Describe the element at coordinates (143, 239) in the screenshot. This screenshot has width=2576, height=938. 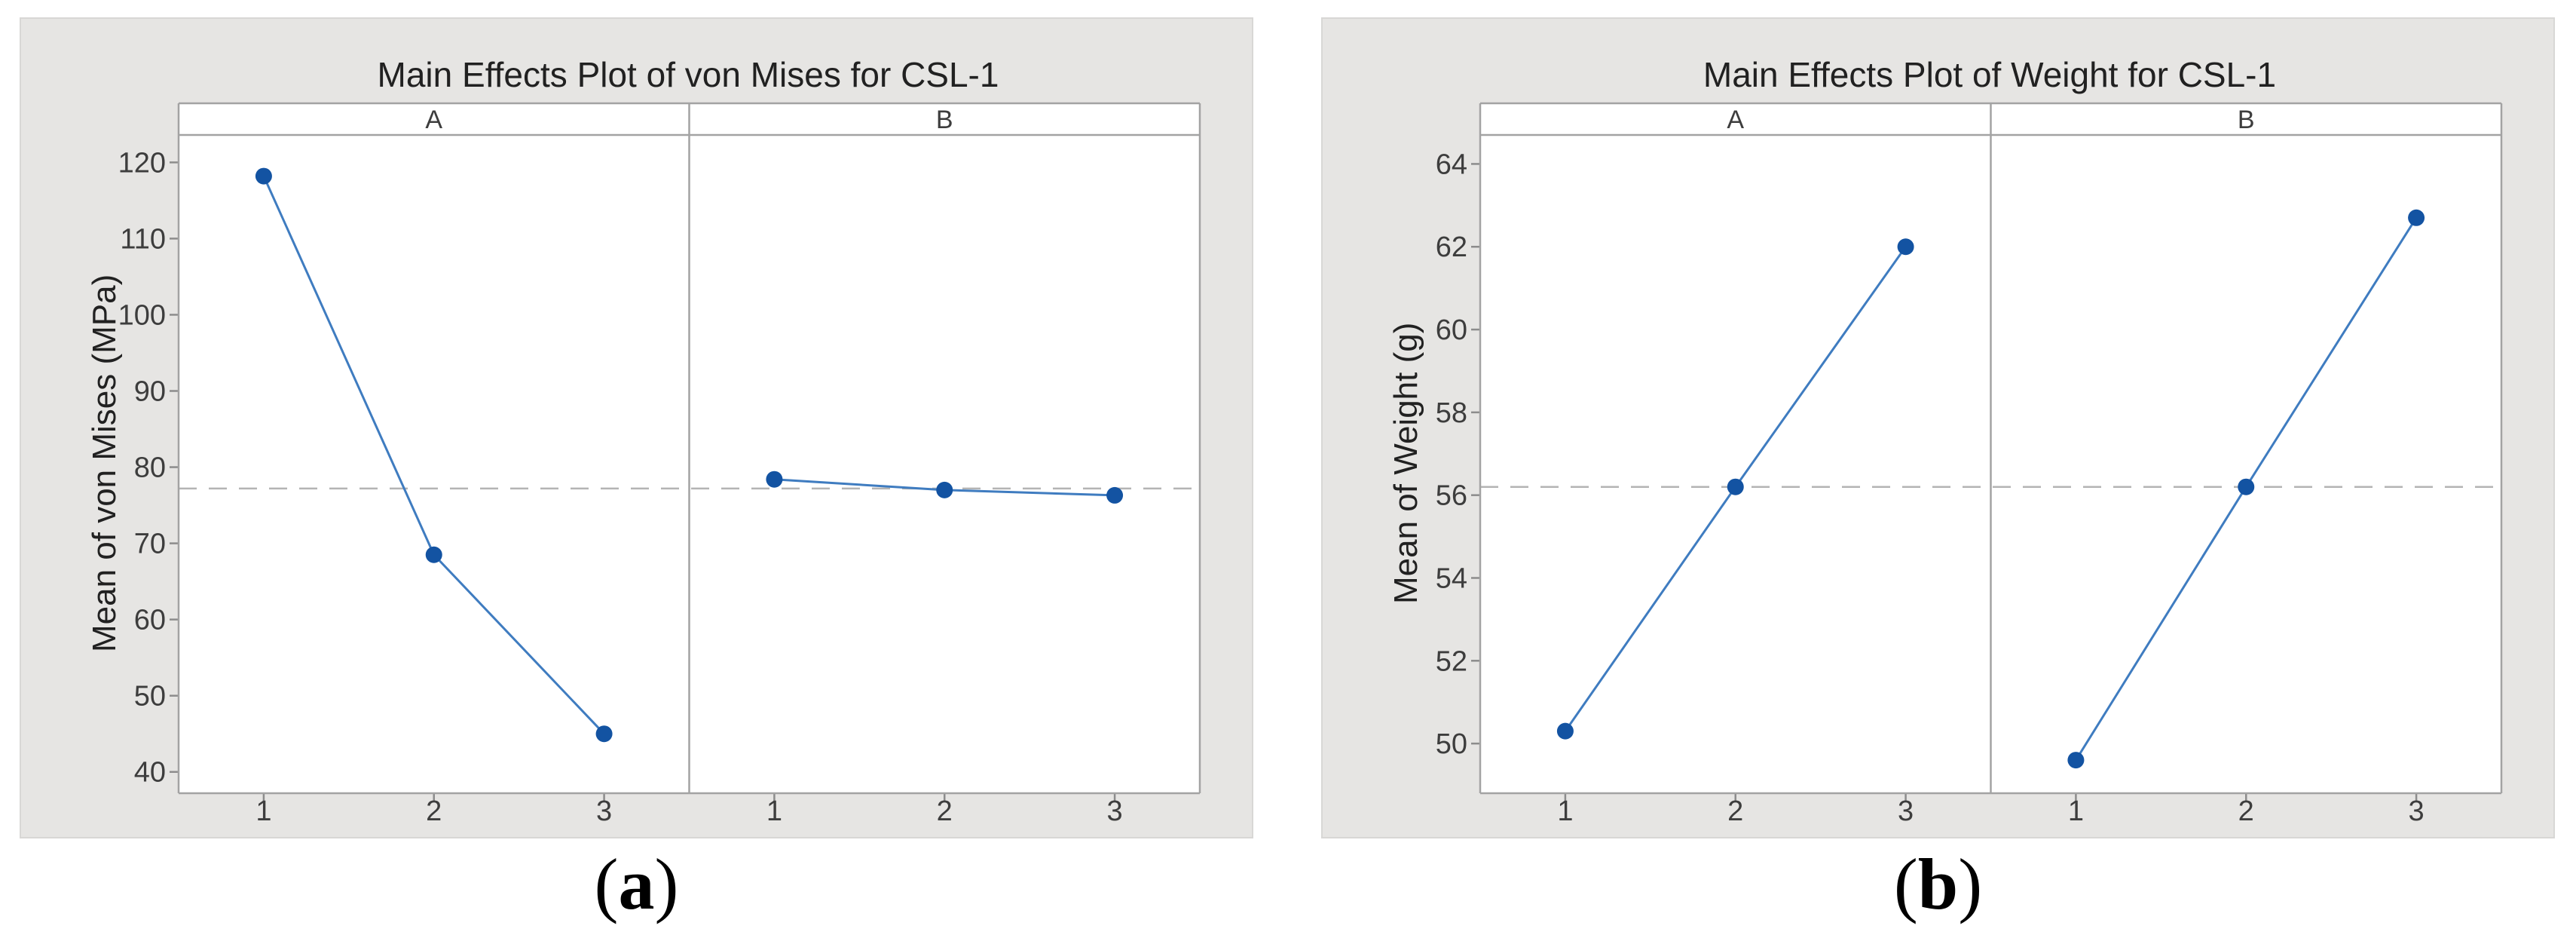
I see `y-tick-label: 110` at that location.